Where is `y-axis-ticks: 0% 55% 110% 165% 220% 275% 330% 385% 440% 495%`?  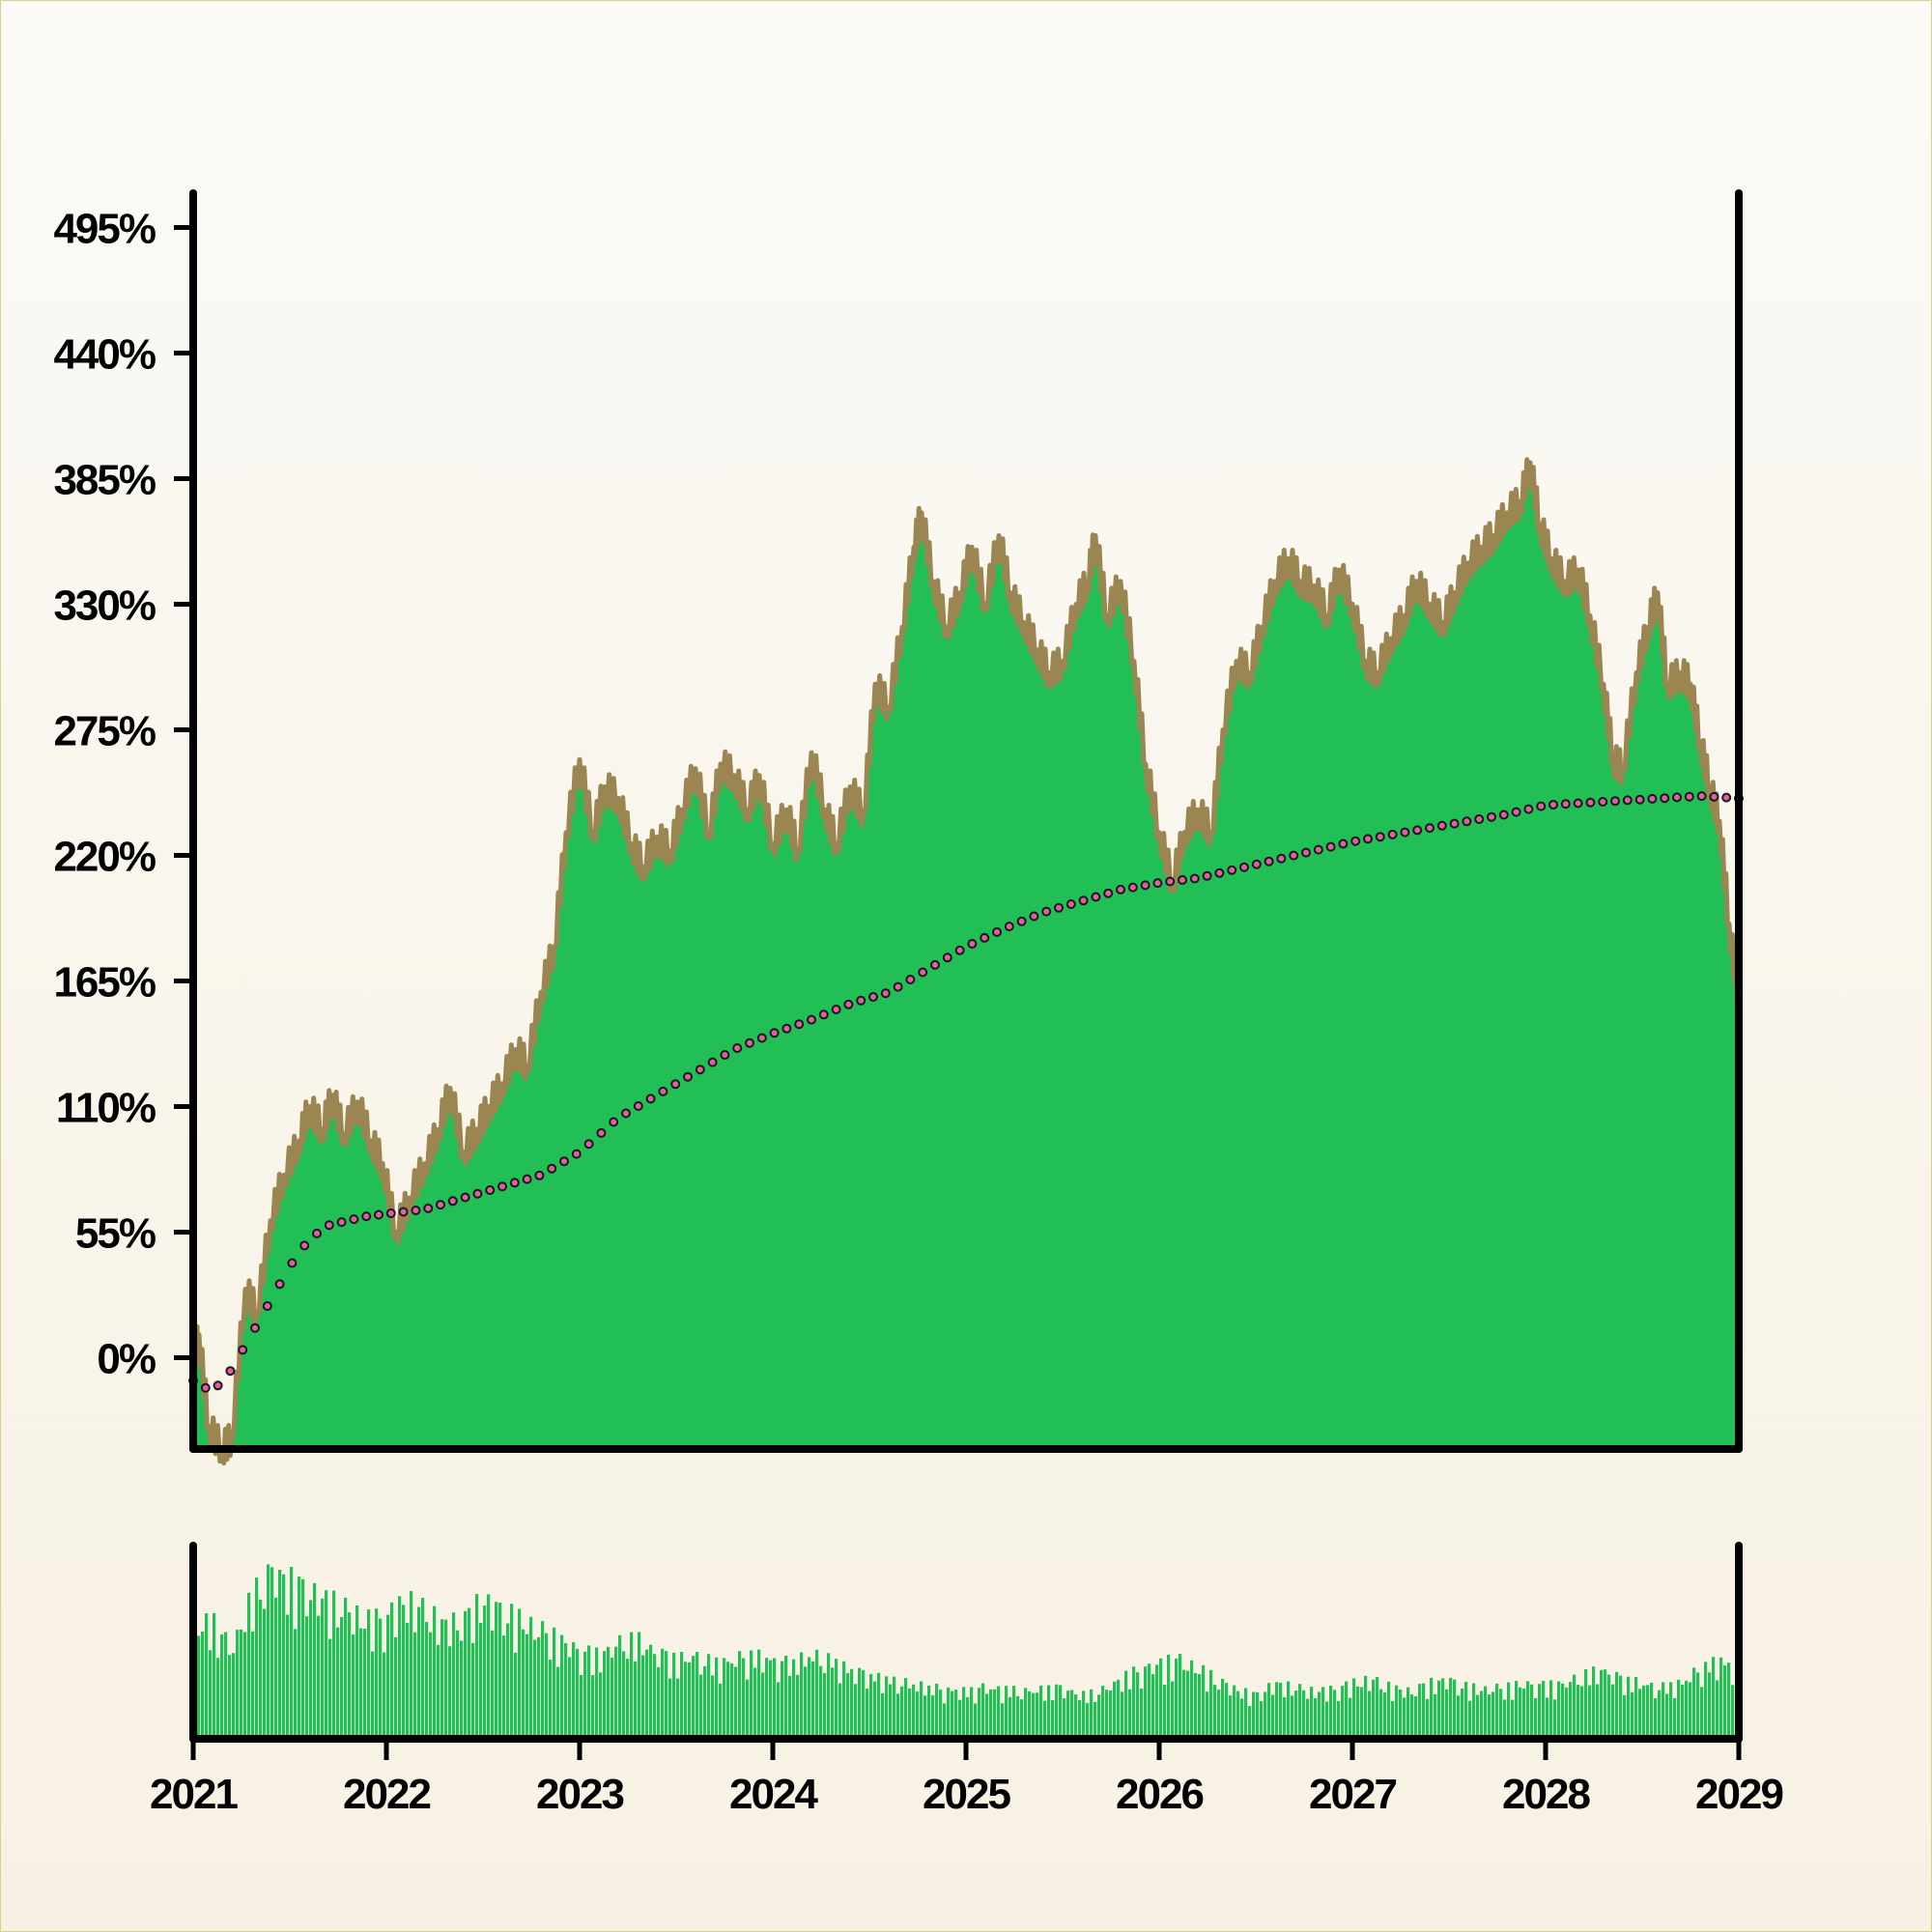 y-axis-ticks: 0% 55% 110% 165% 220% 275% 330% 385% 440% 495% is located at coordinates (122, 793).